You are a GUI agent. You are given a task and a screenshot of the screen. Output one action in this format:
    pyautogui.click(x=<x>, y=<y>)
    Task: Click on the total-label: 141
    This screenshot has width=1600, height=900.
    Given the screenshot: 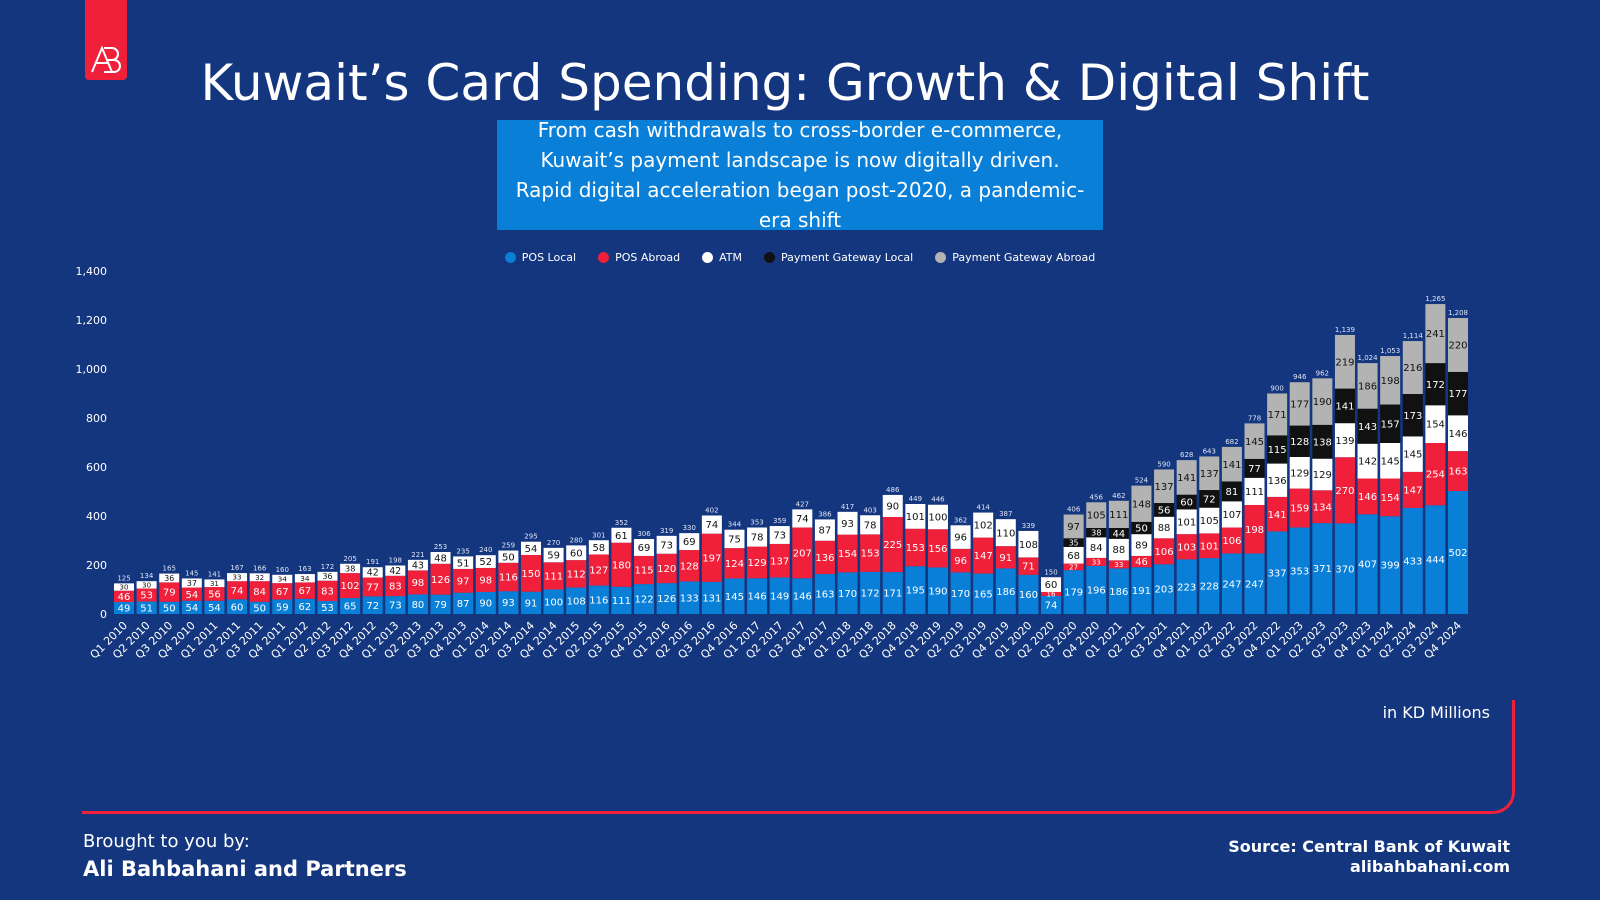 What is the action you would take?
    pyautogui.click(x=214, y=574)
    